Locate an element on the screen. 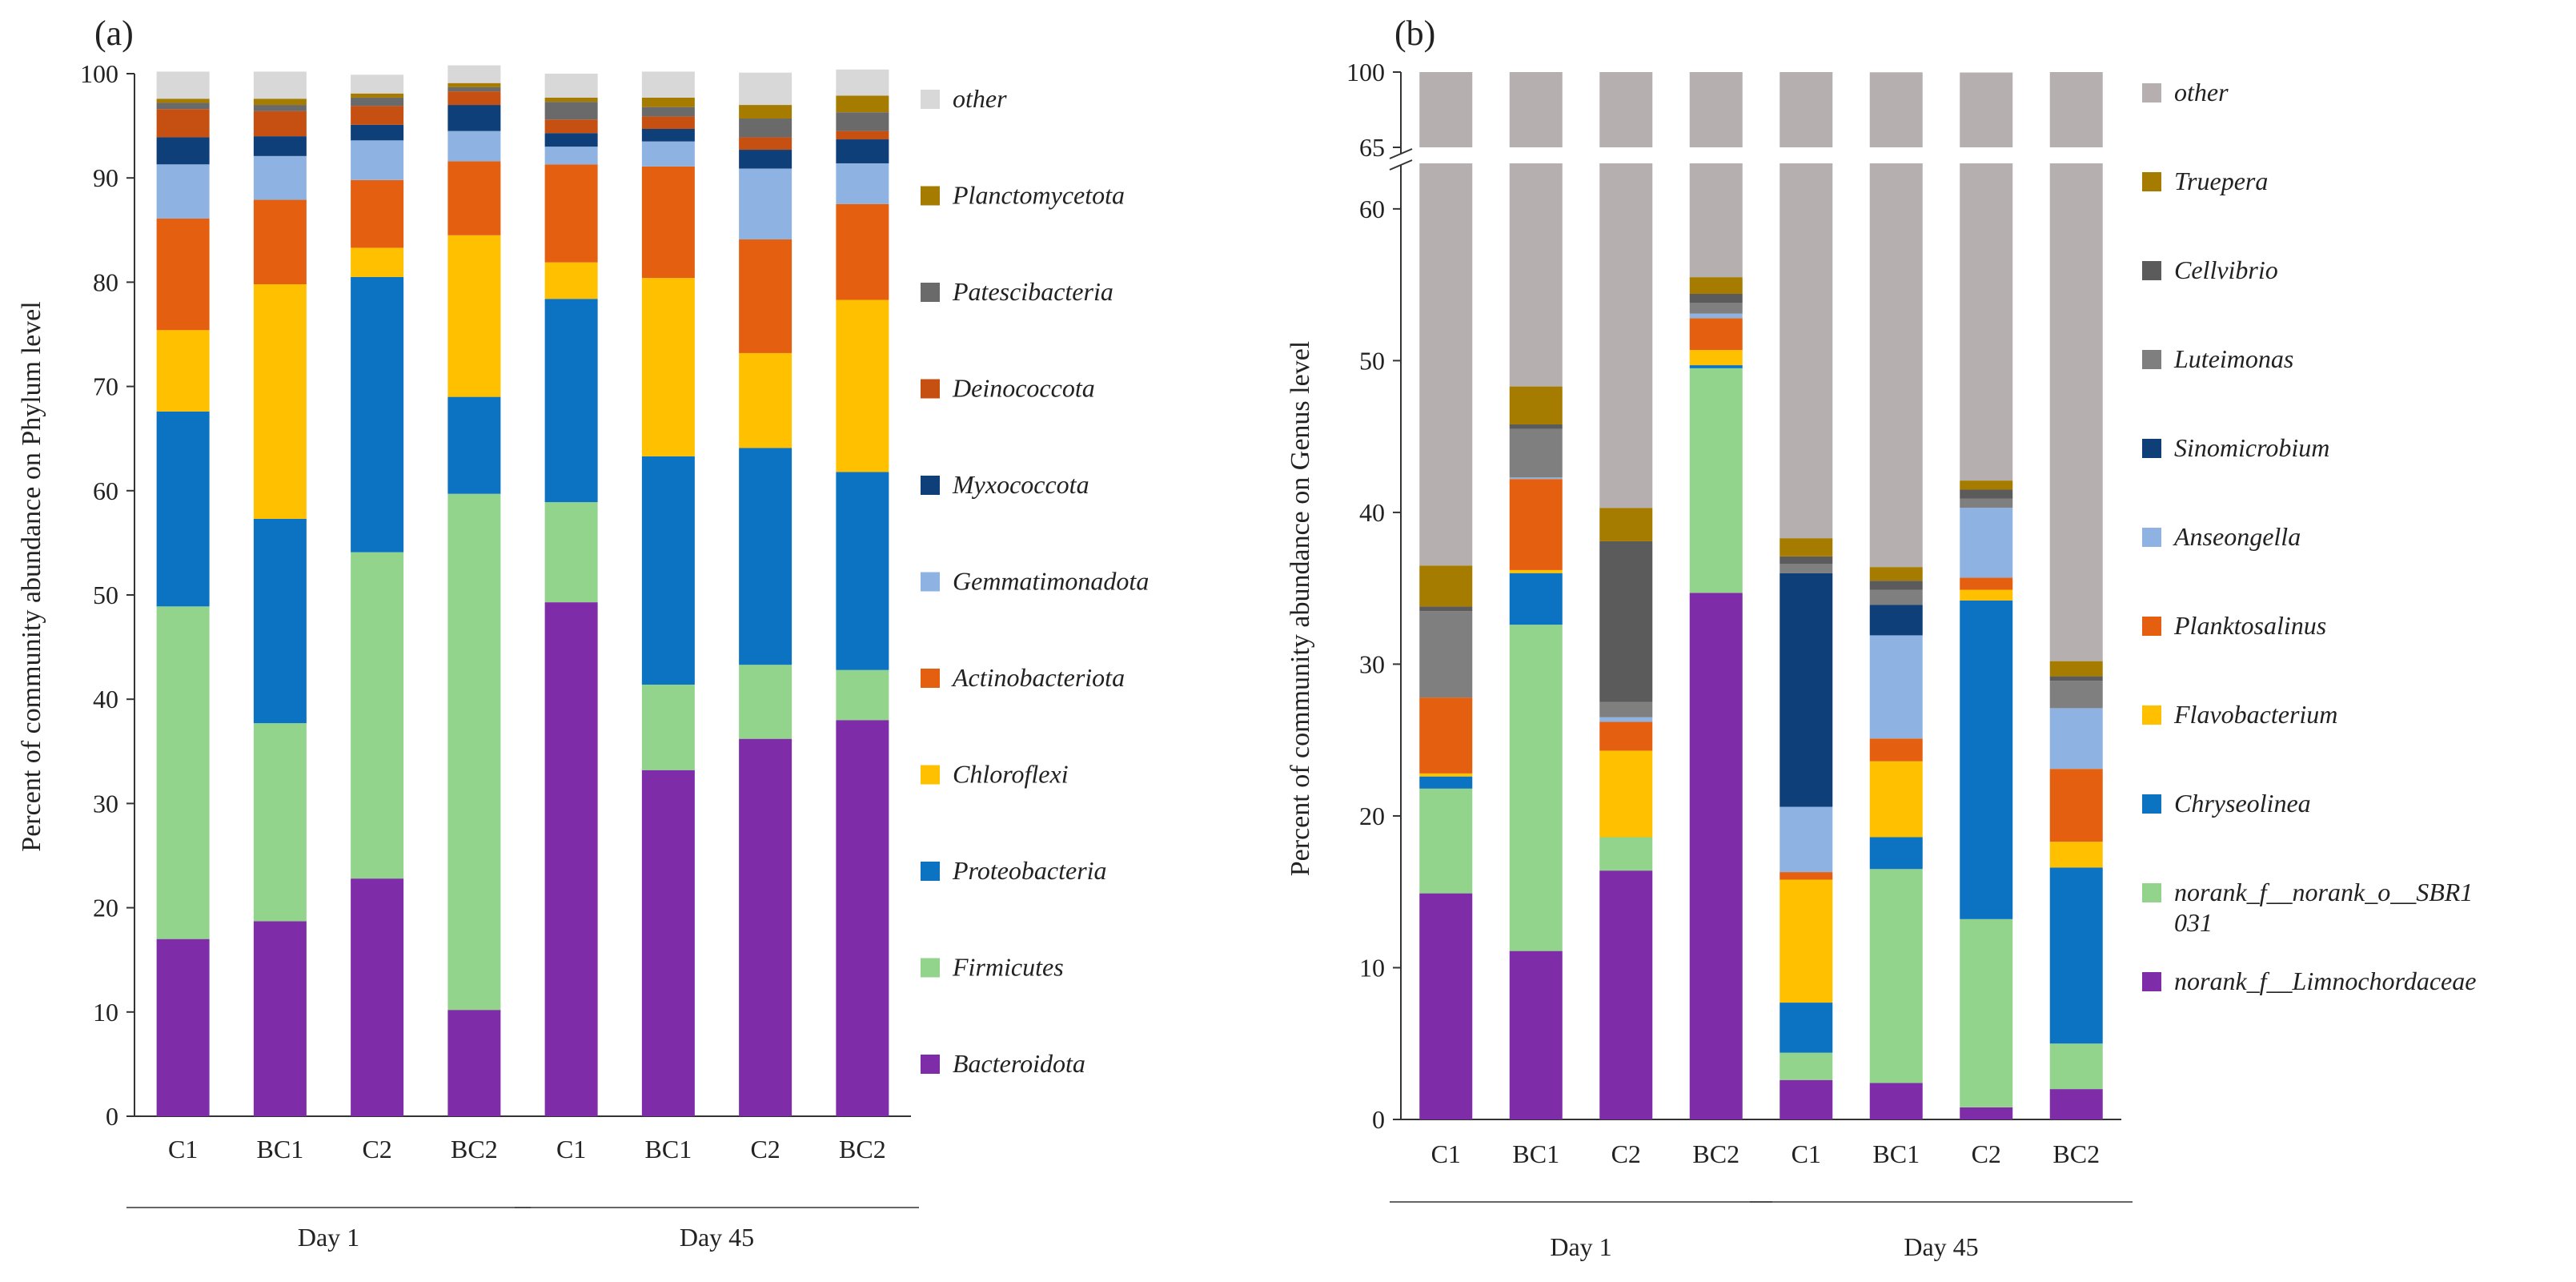  panel-b-x-tick-label: BC1 is located at coordinates (1536, 1153).